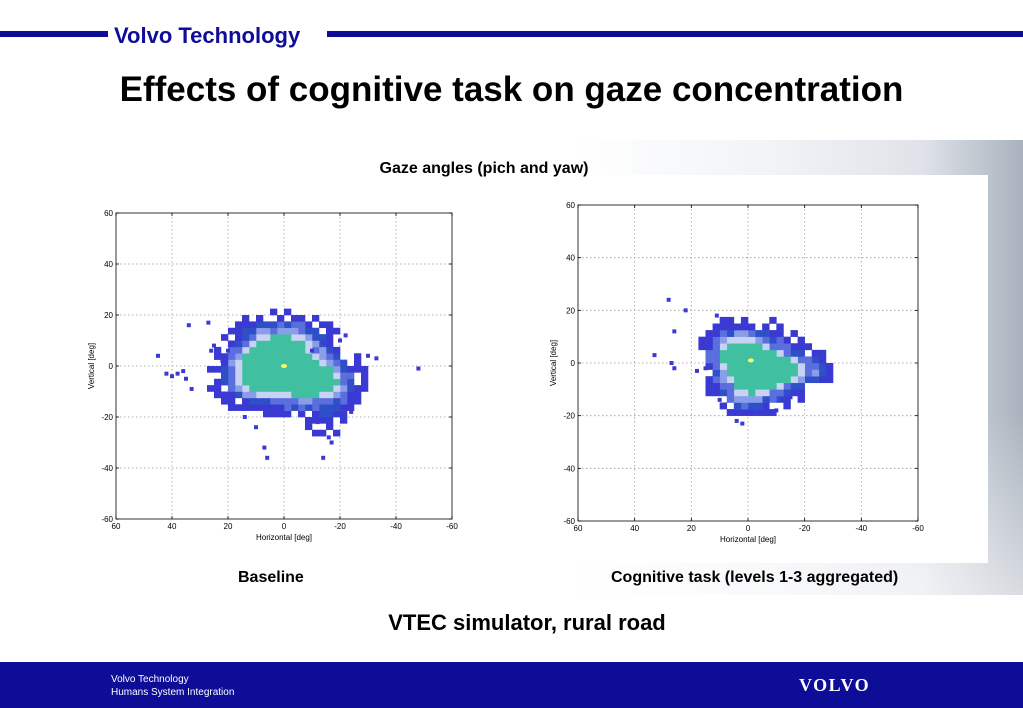 The height and width of the screenshot is (708, 1023). Describe the element at coordinates (675, 34) in the screenshot. I see `header-bar-right` at that location.